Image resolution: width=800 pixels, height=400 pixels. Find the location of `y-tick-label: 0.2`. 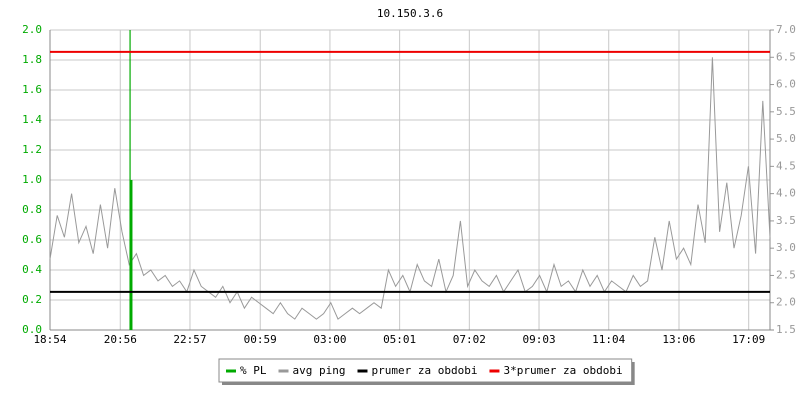

y-tick-label: 0.2 is located at coordinates (32, 299).